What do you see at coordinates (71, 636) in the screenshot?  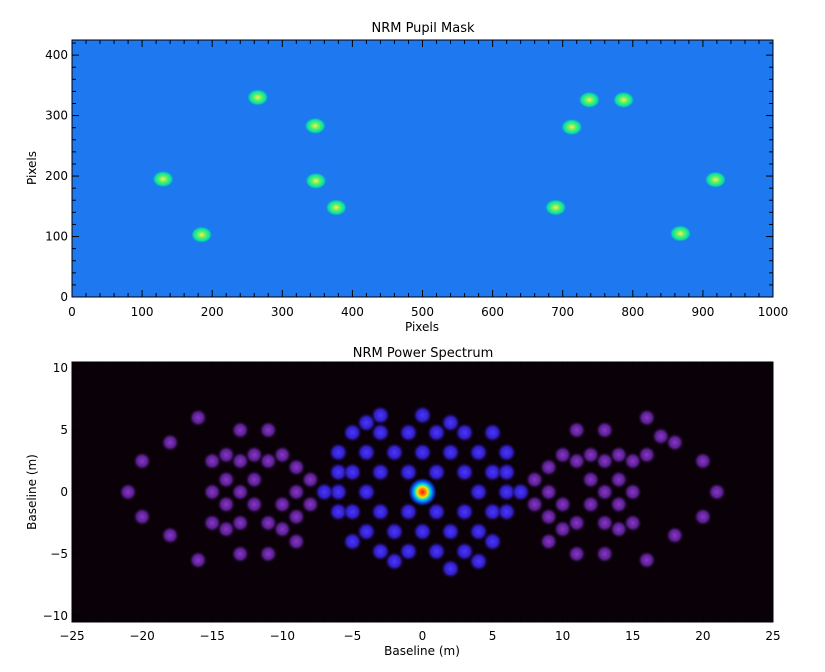 I see `spectrum-xtick-label: −25` at bounding box center [71, 636].